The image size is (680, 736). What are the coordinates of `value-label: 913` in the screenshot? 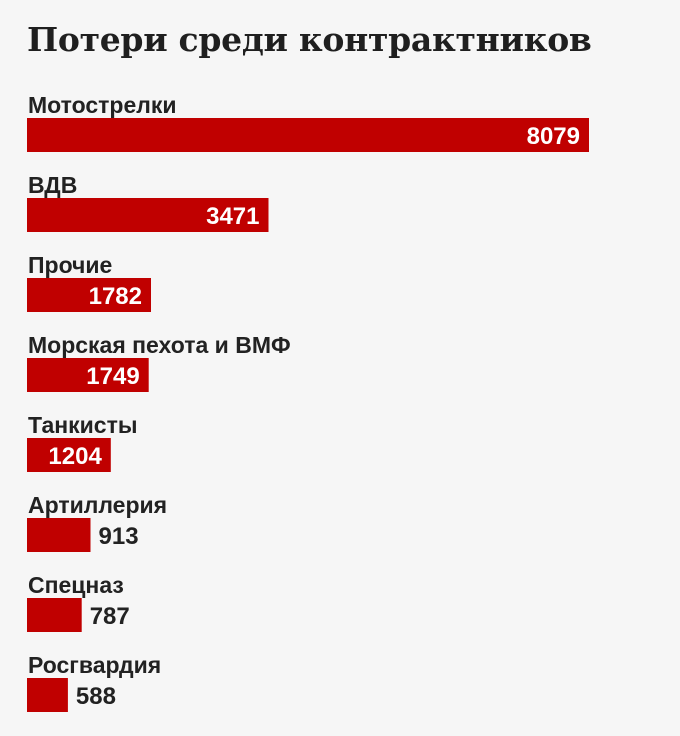 It's located at (119, 536).